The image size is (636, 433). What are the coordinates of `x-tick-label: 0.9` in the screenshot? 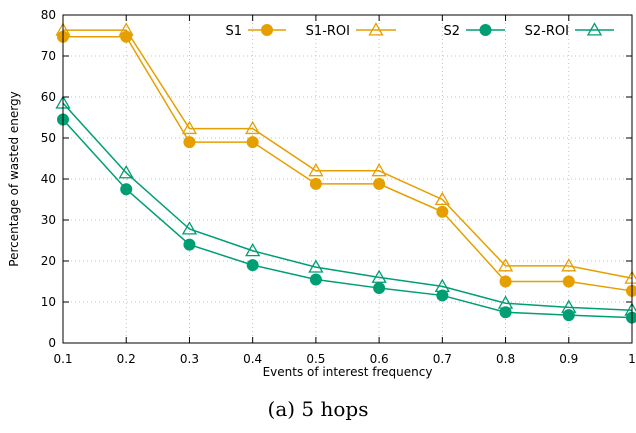 It's located at (568, 359).